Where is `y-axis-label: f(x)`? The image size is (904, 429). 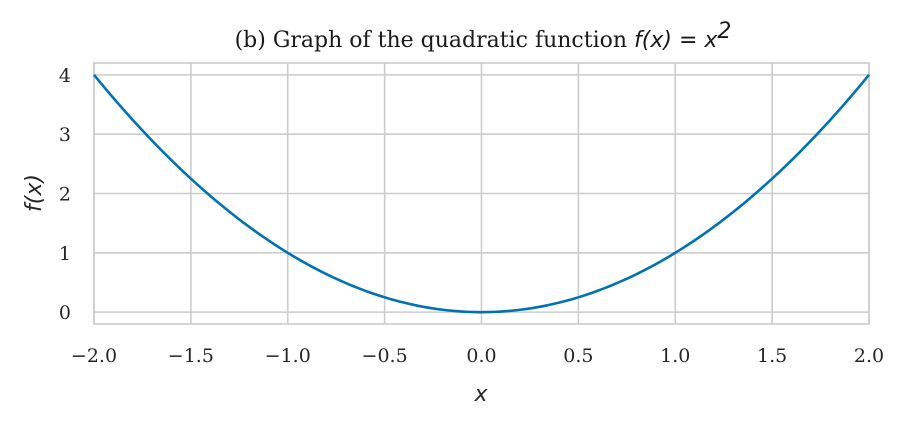 y-axis-label: f(x) is located at coordinates (34, 193).